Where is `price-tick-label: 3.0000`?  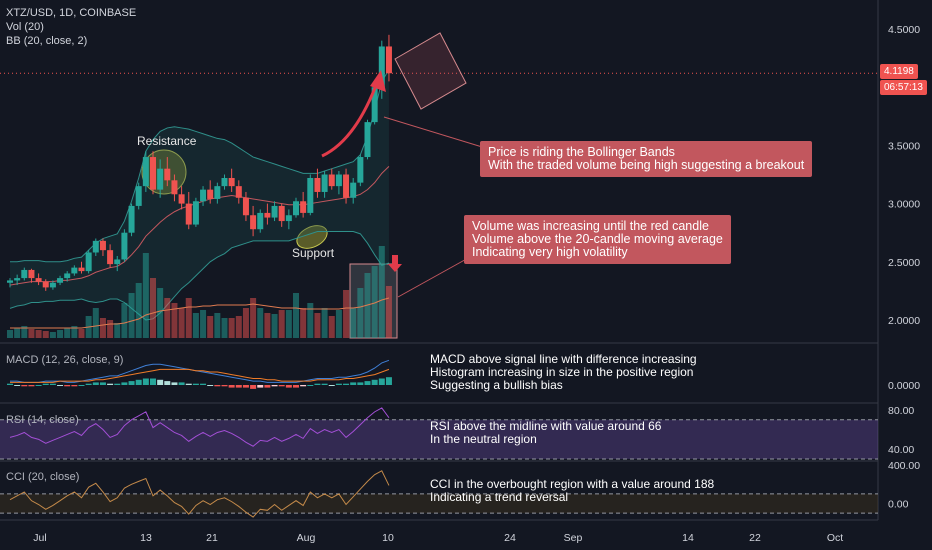 price-tick-label: 3.0000 is located at coordinates (904, 205).